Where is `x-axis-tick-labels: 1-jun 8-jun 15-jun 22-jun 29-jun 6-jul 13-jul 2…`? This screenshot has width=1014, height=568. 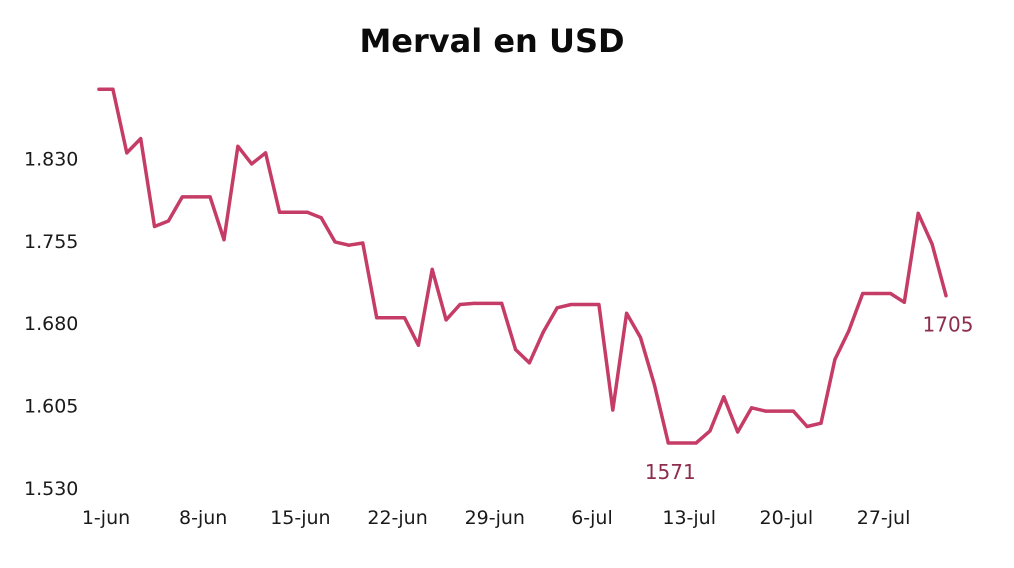
x-axis-tick-labels: 1-jun 8-jun 15-jun 22-jun 29-jun 6-jul 13-jul 2… is located at coordinates (496, 518).